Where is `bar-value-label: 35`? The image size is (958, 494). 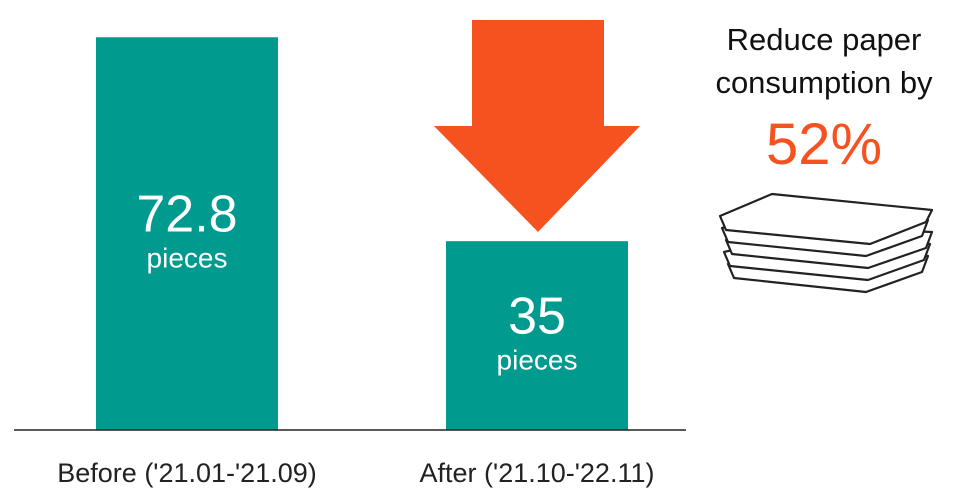
bar-value-label: 35 is located at coordinates (537, 317).